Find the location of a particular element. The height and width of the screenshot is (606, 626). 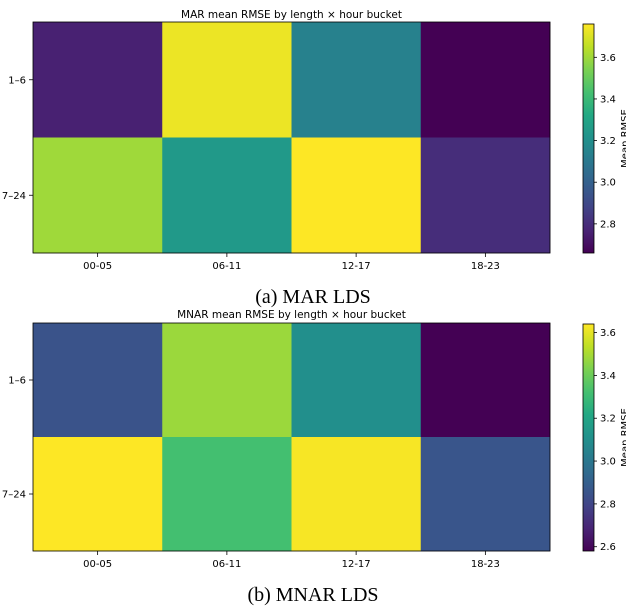

figure-caption: (b) MNAR LDS is located at coordinates (312, 595).